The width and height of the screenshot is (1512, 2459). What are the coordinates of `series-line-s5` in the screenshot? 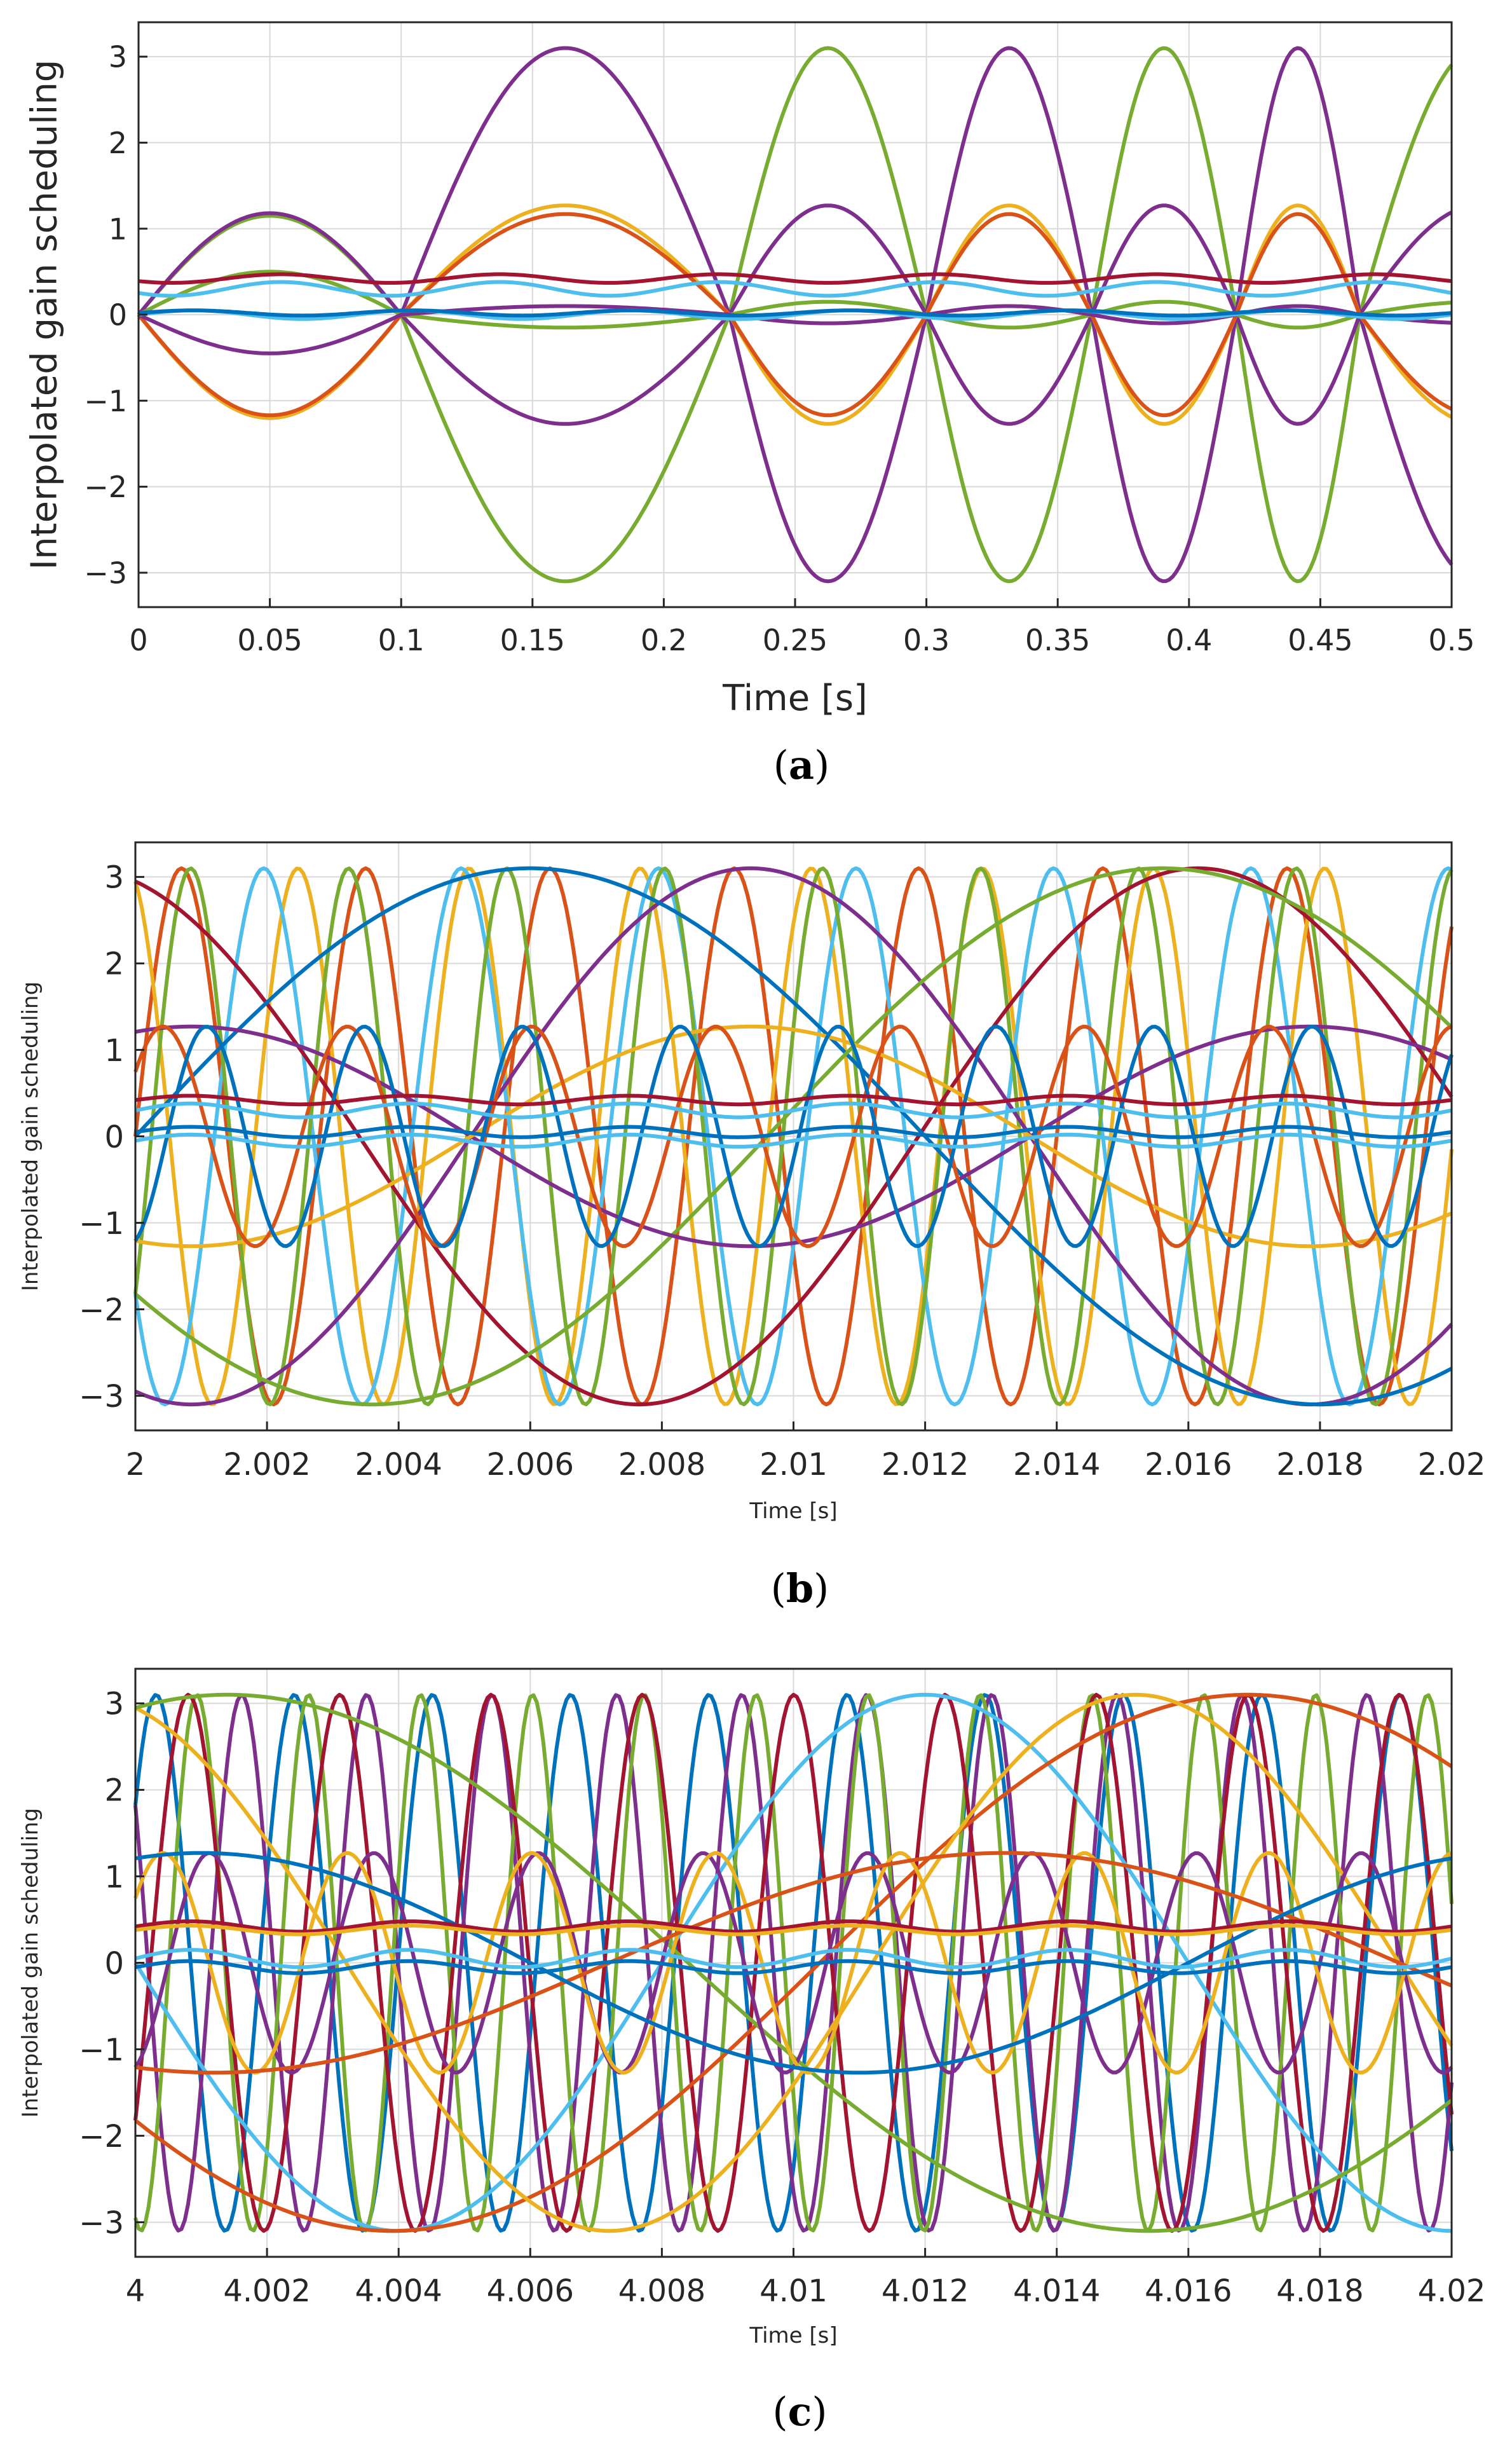 It's located at (795, 315).